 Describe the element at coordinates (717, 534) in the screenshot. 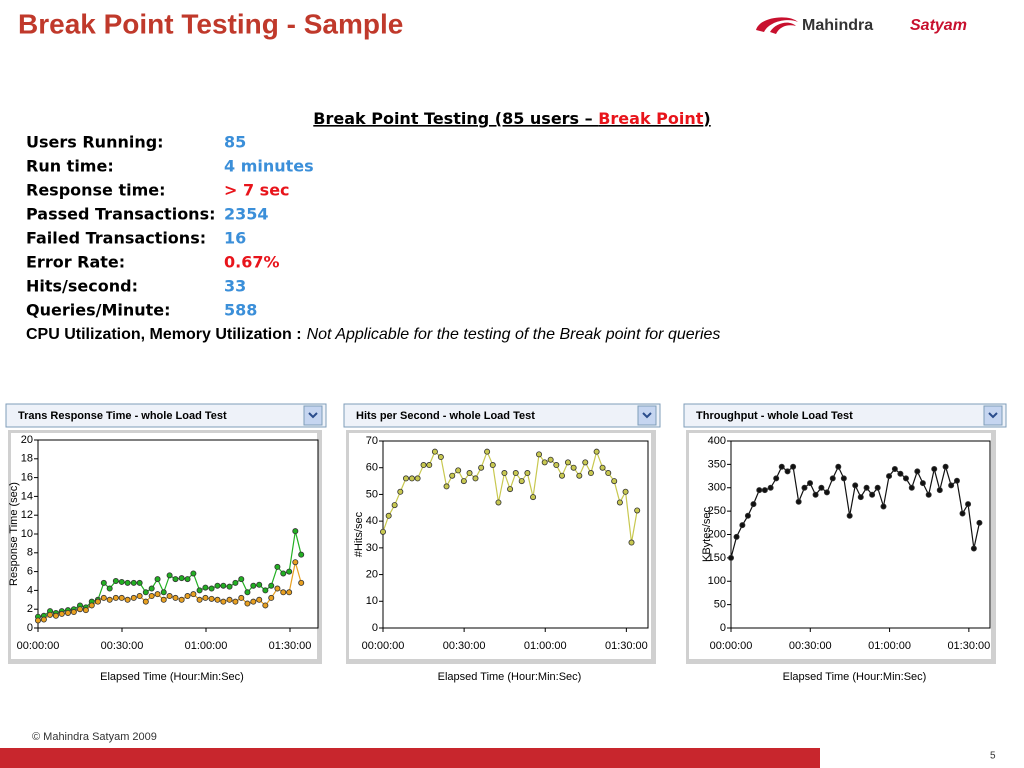

I see `y-tick-label: 200` at that location.